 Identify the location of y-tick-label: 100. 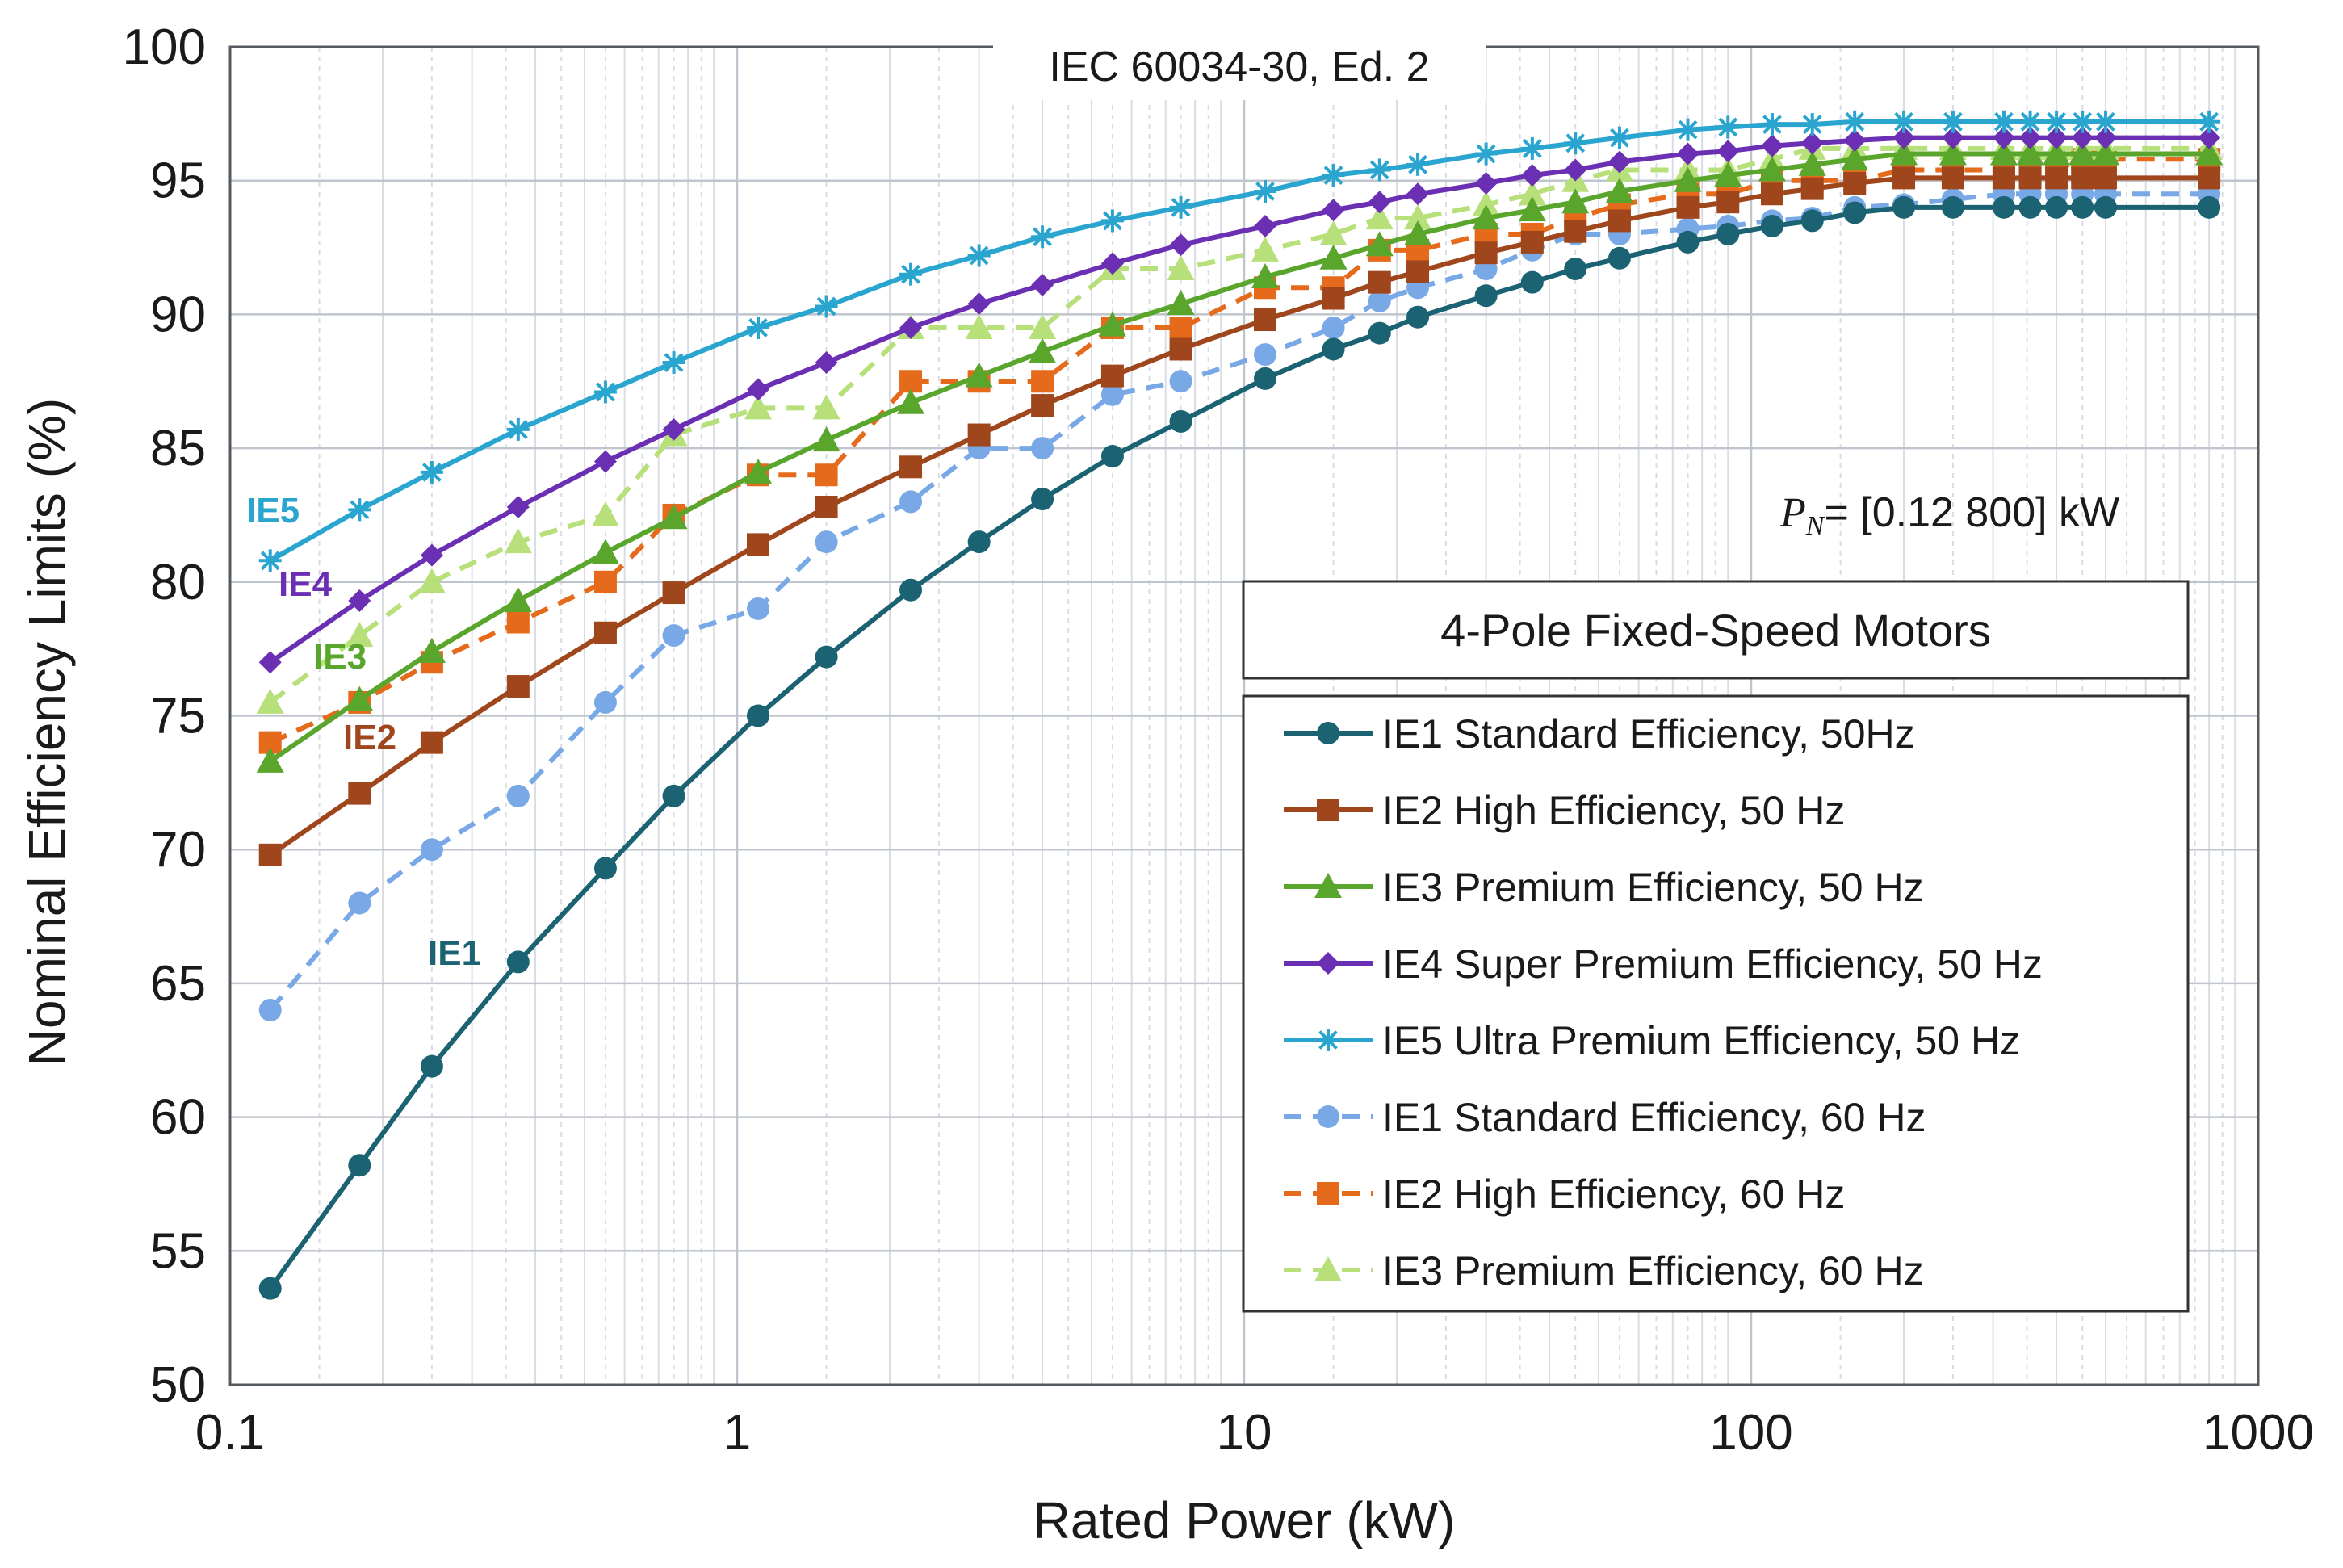
(164, 47).